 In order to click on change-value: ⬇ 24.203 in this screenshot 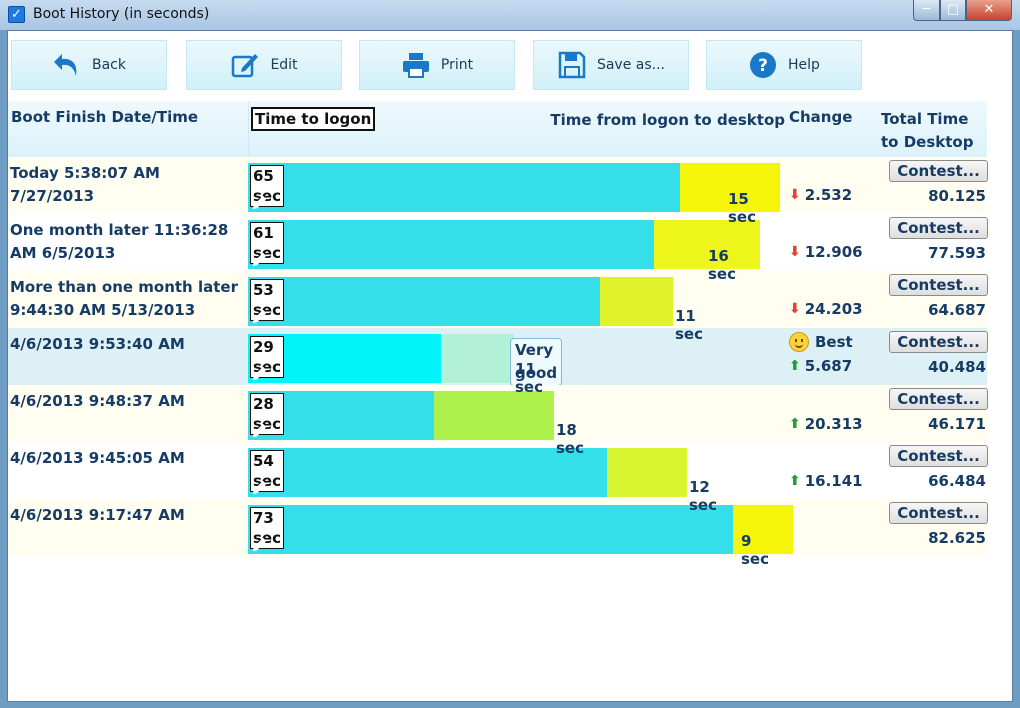, I will do `click(826, 309)`.